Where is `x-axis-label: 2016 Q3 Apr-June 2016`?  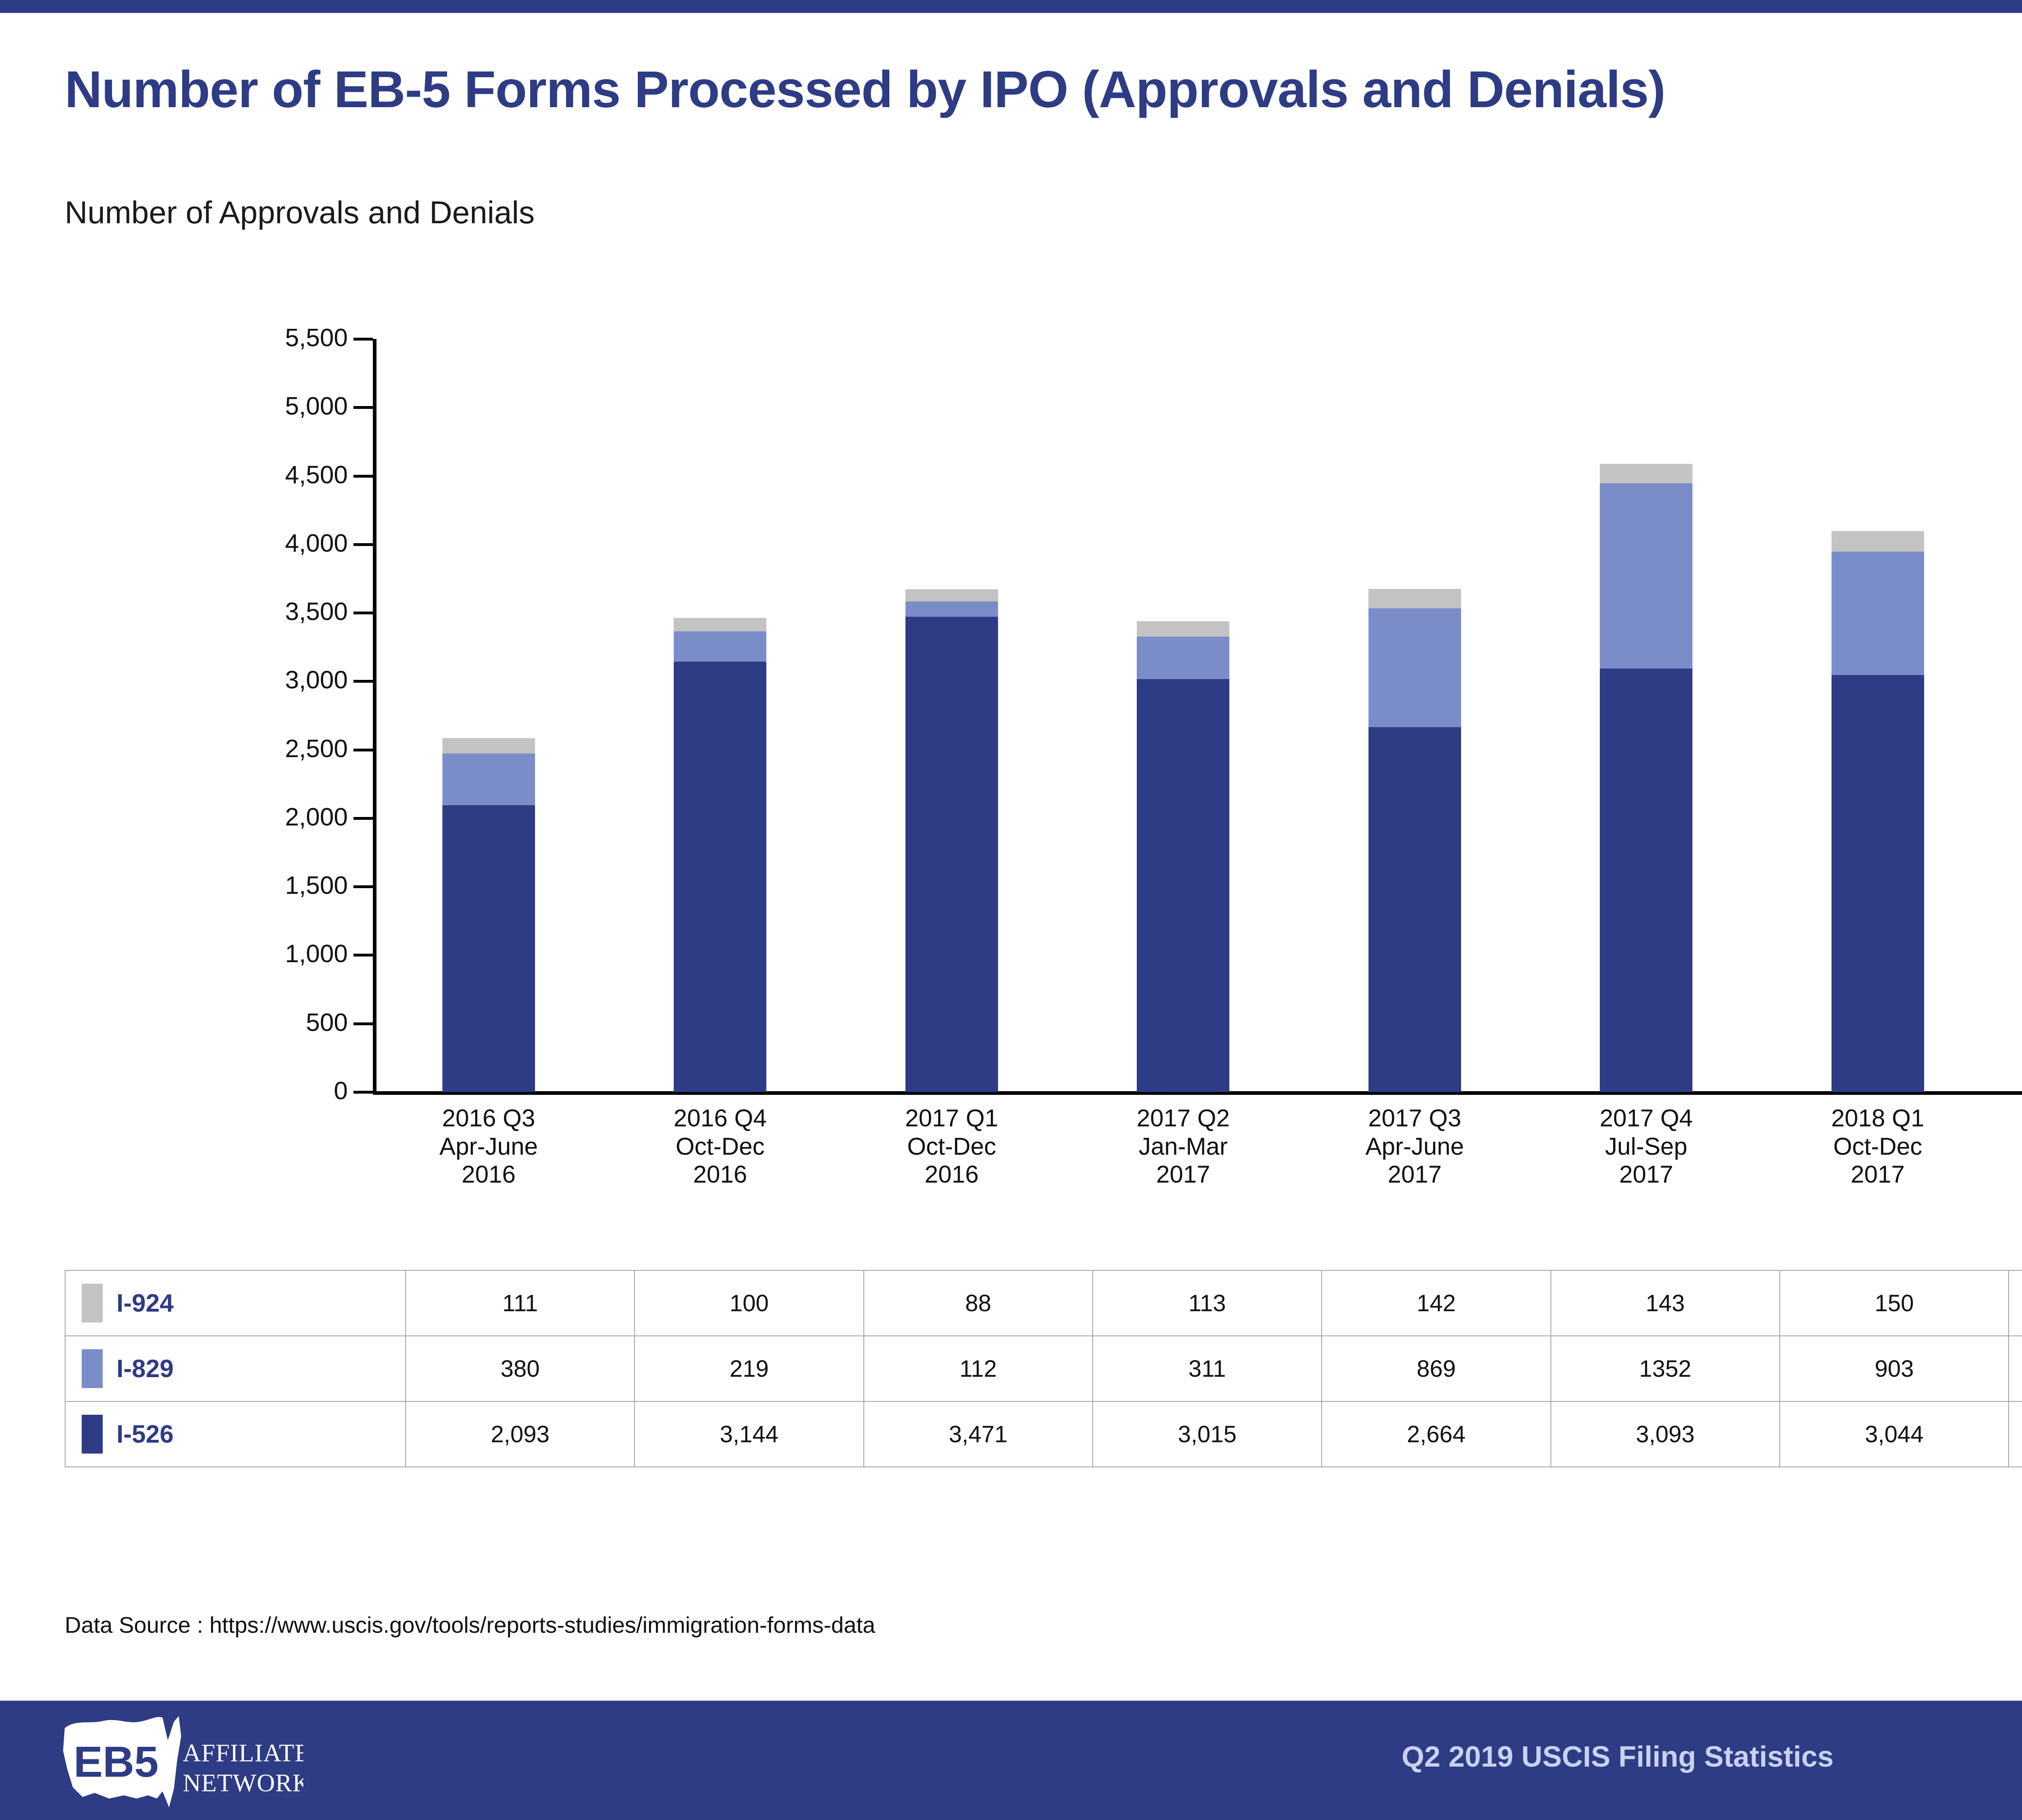 x-axis-label: 2016 Q3 Apr-June 2016 is located at coordinates (489, 1146).